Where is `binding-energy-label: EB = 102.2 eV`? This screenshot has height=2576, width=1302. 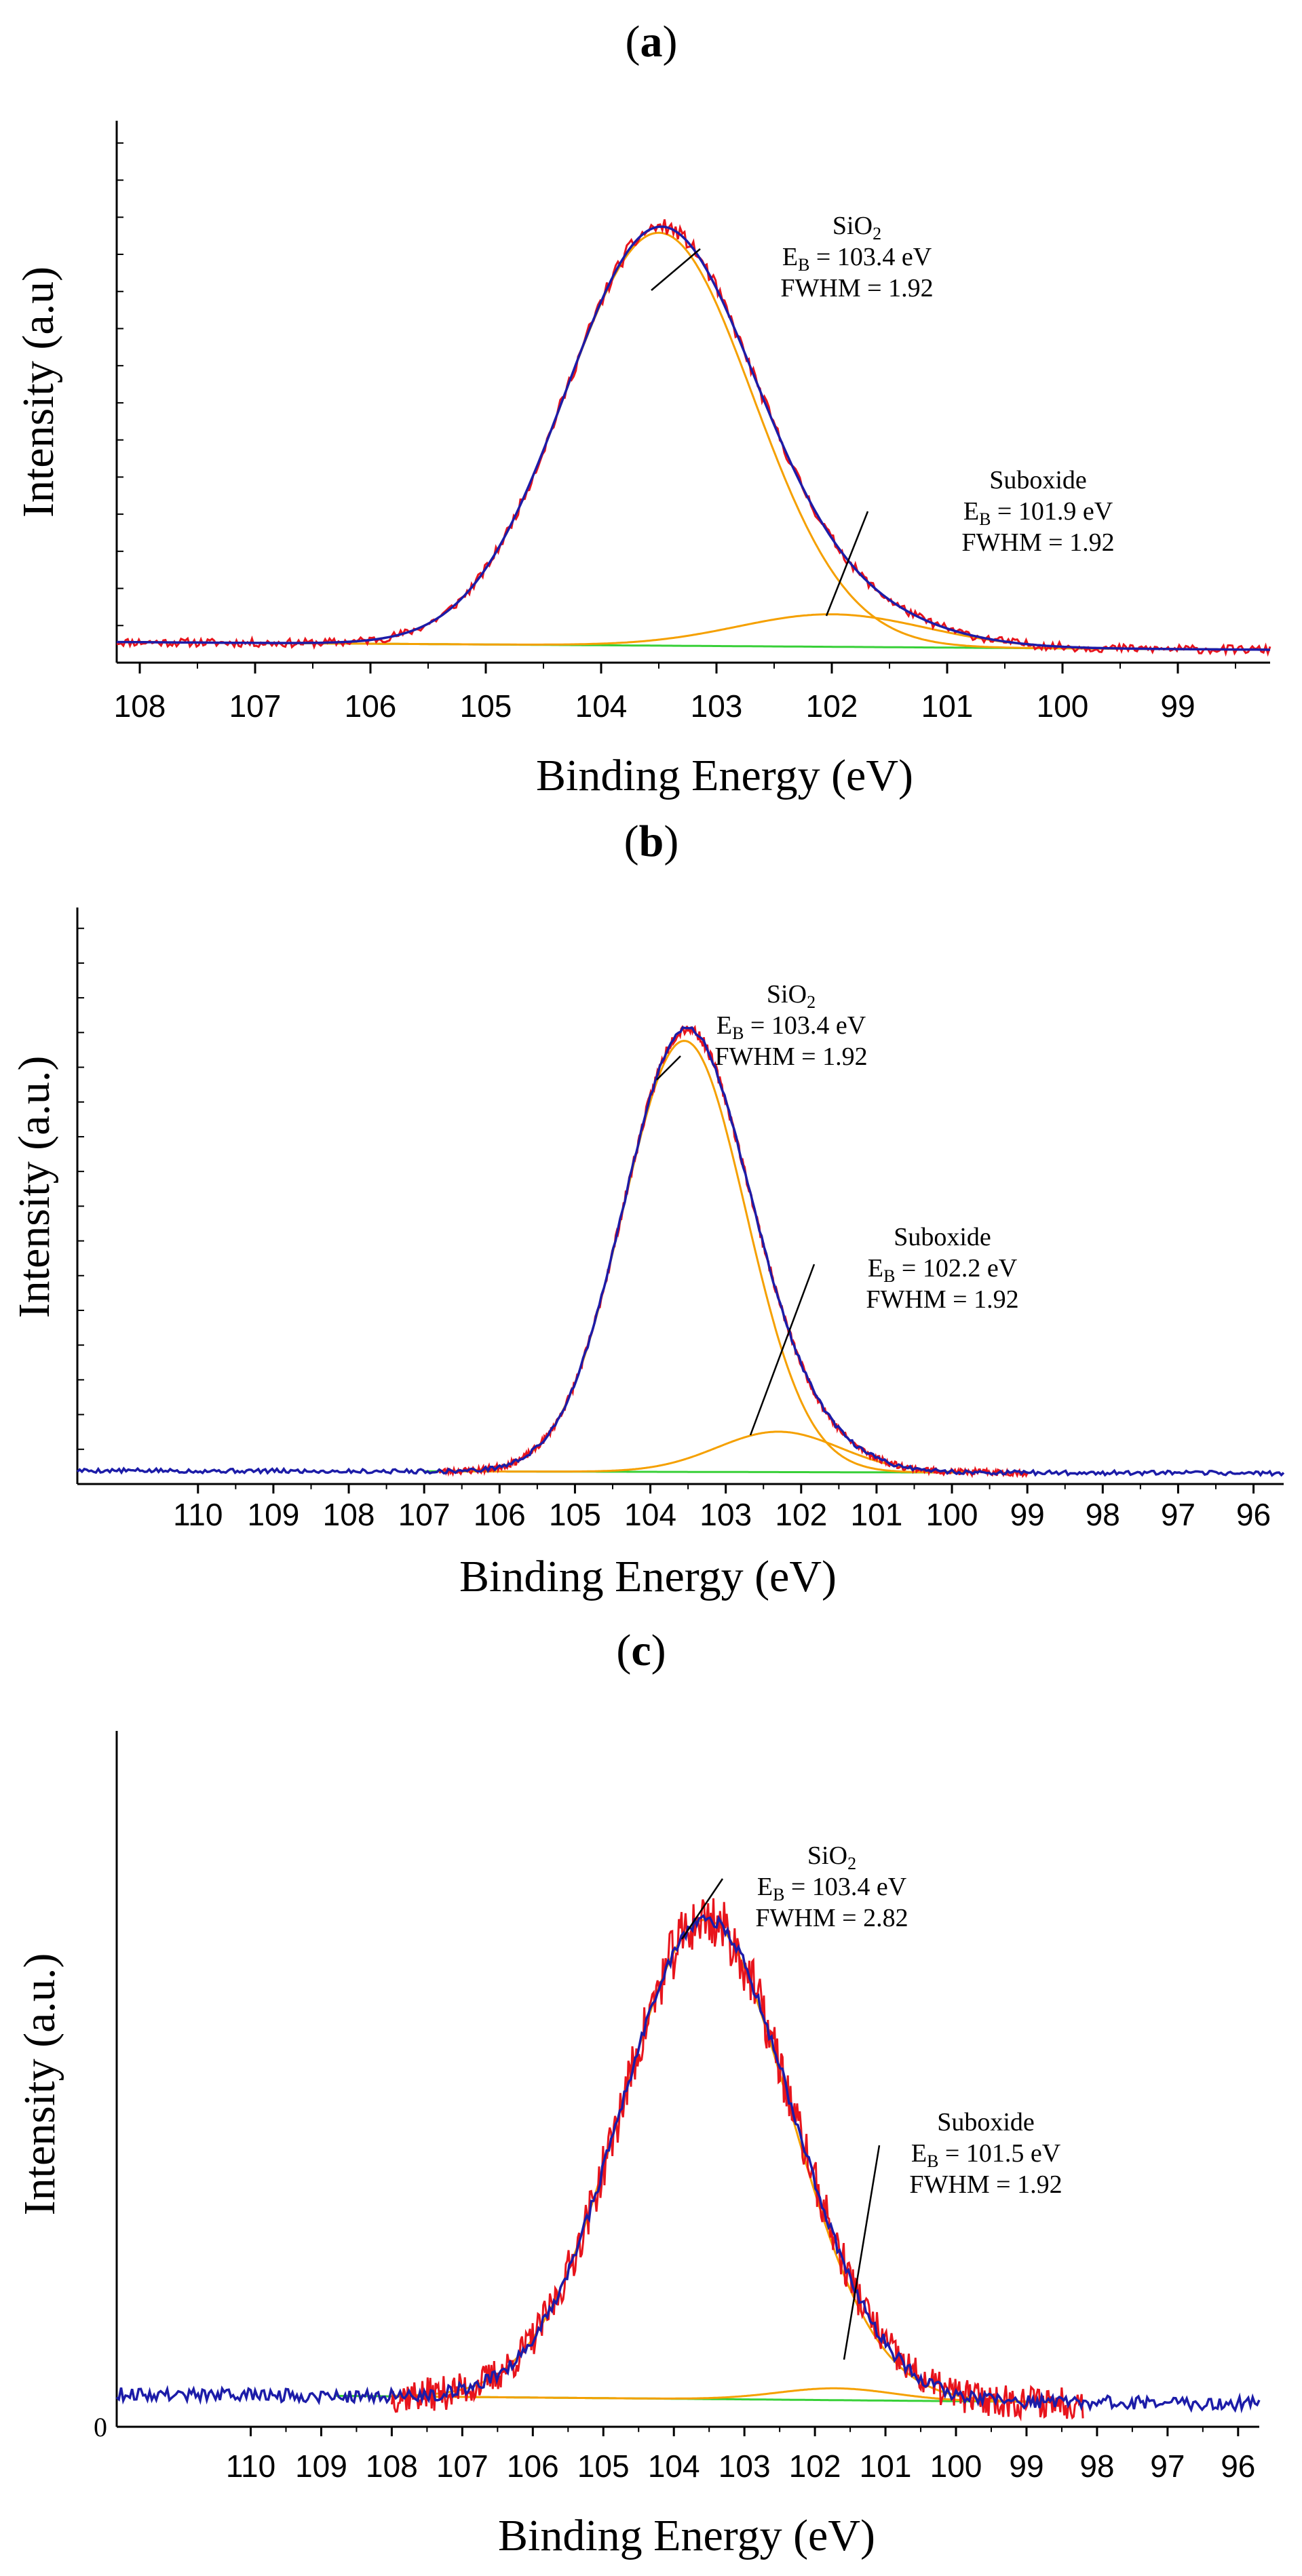 binding-energy-label: EB = 102.2 eV is located at coordinates (943, 1270).